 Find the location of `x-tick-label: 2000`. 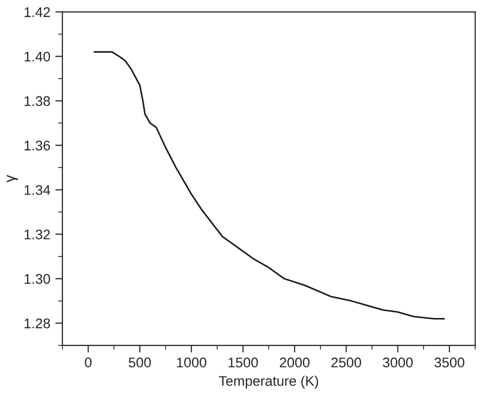

x-tick-label: 2000 is located at coordinates (295, 363).